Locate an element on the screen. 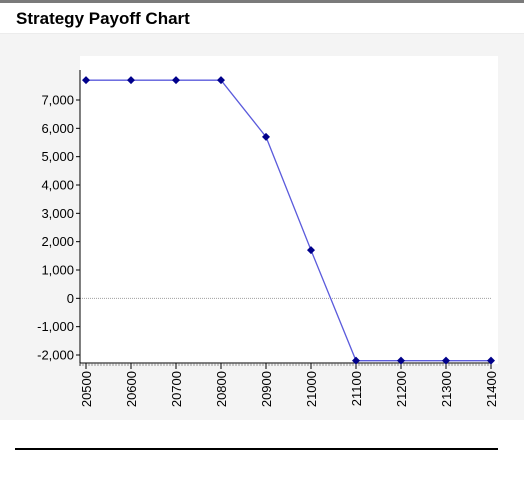 The height and width of the screenshot is (501, 524). x-tick-label: 20600 is located at coordinates (131, 389).